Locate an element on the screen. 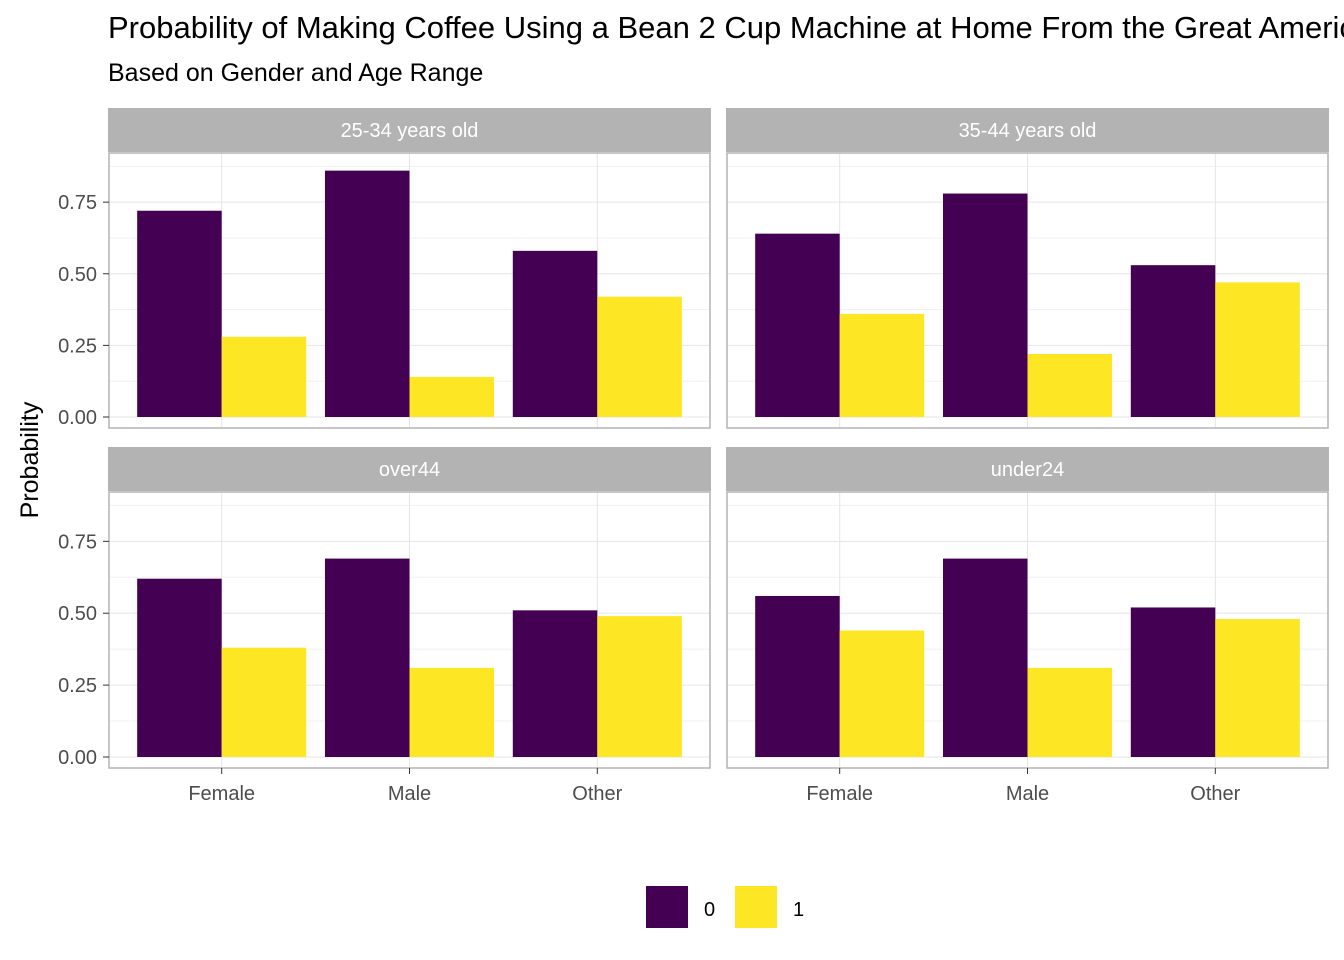 Image resolution: width=1344 pixels, height=960 pixels. facet-strip-label: 35-44 years old is located at coordinates (1028, 131).